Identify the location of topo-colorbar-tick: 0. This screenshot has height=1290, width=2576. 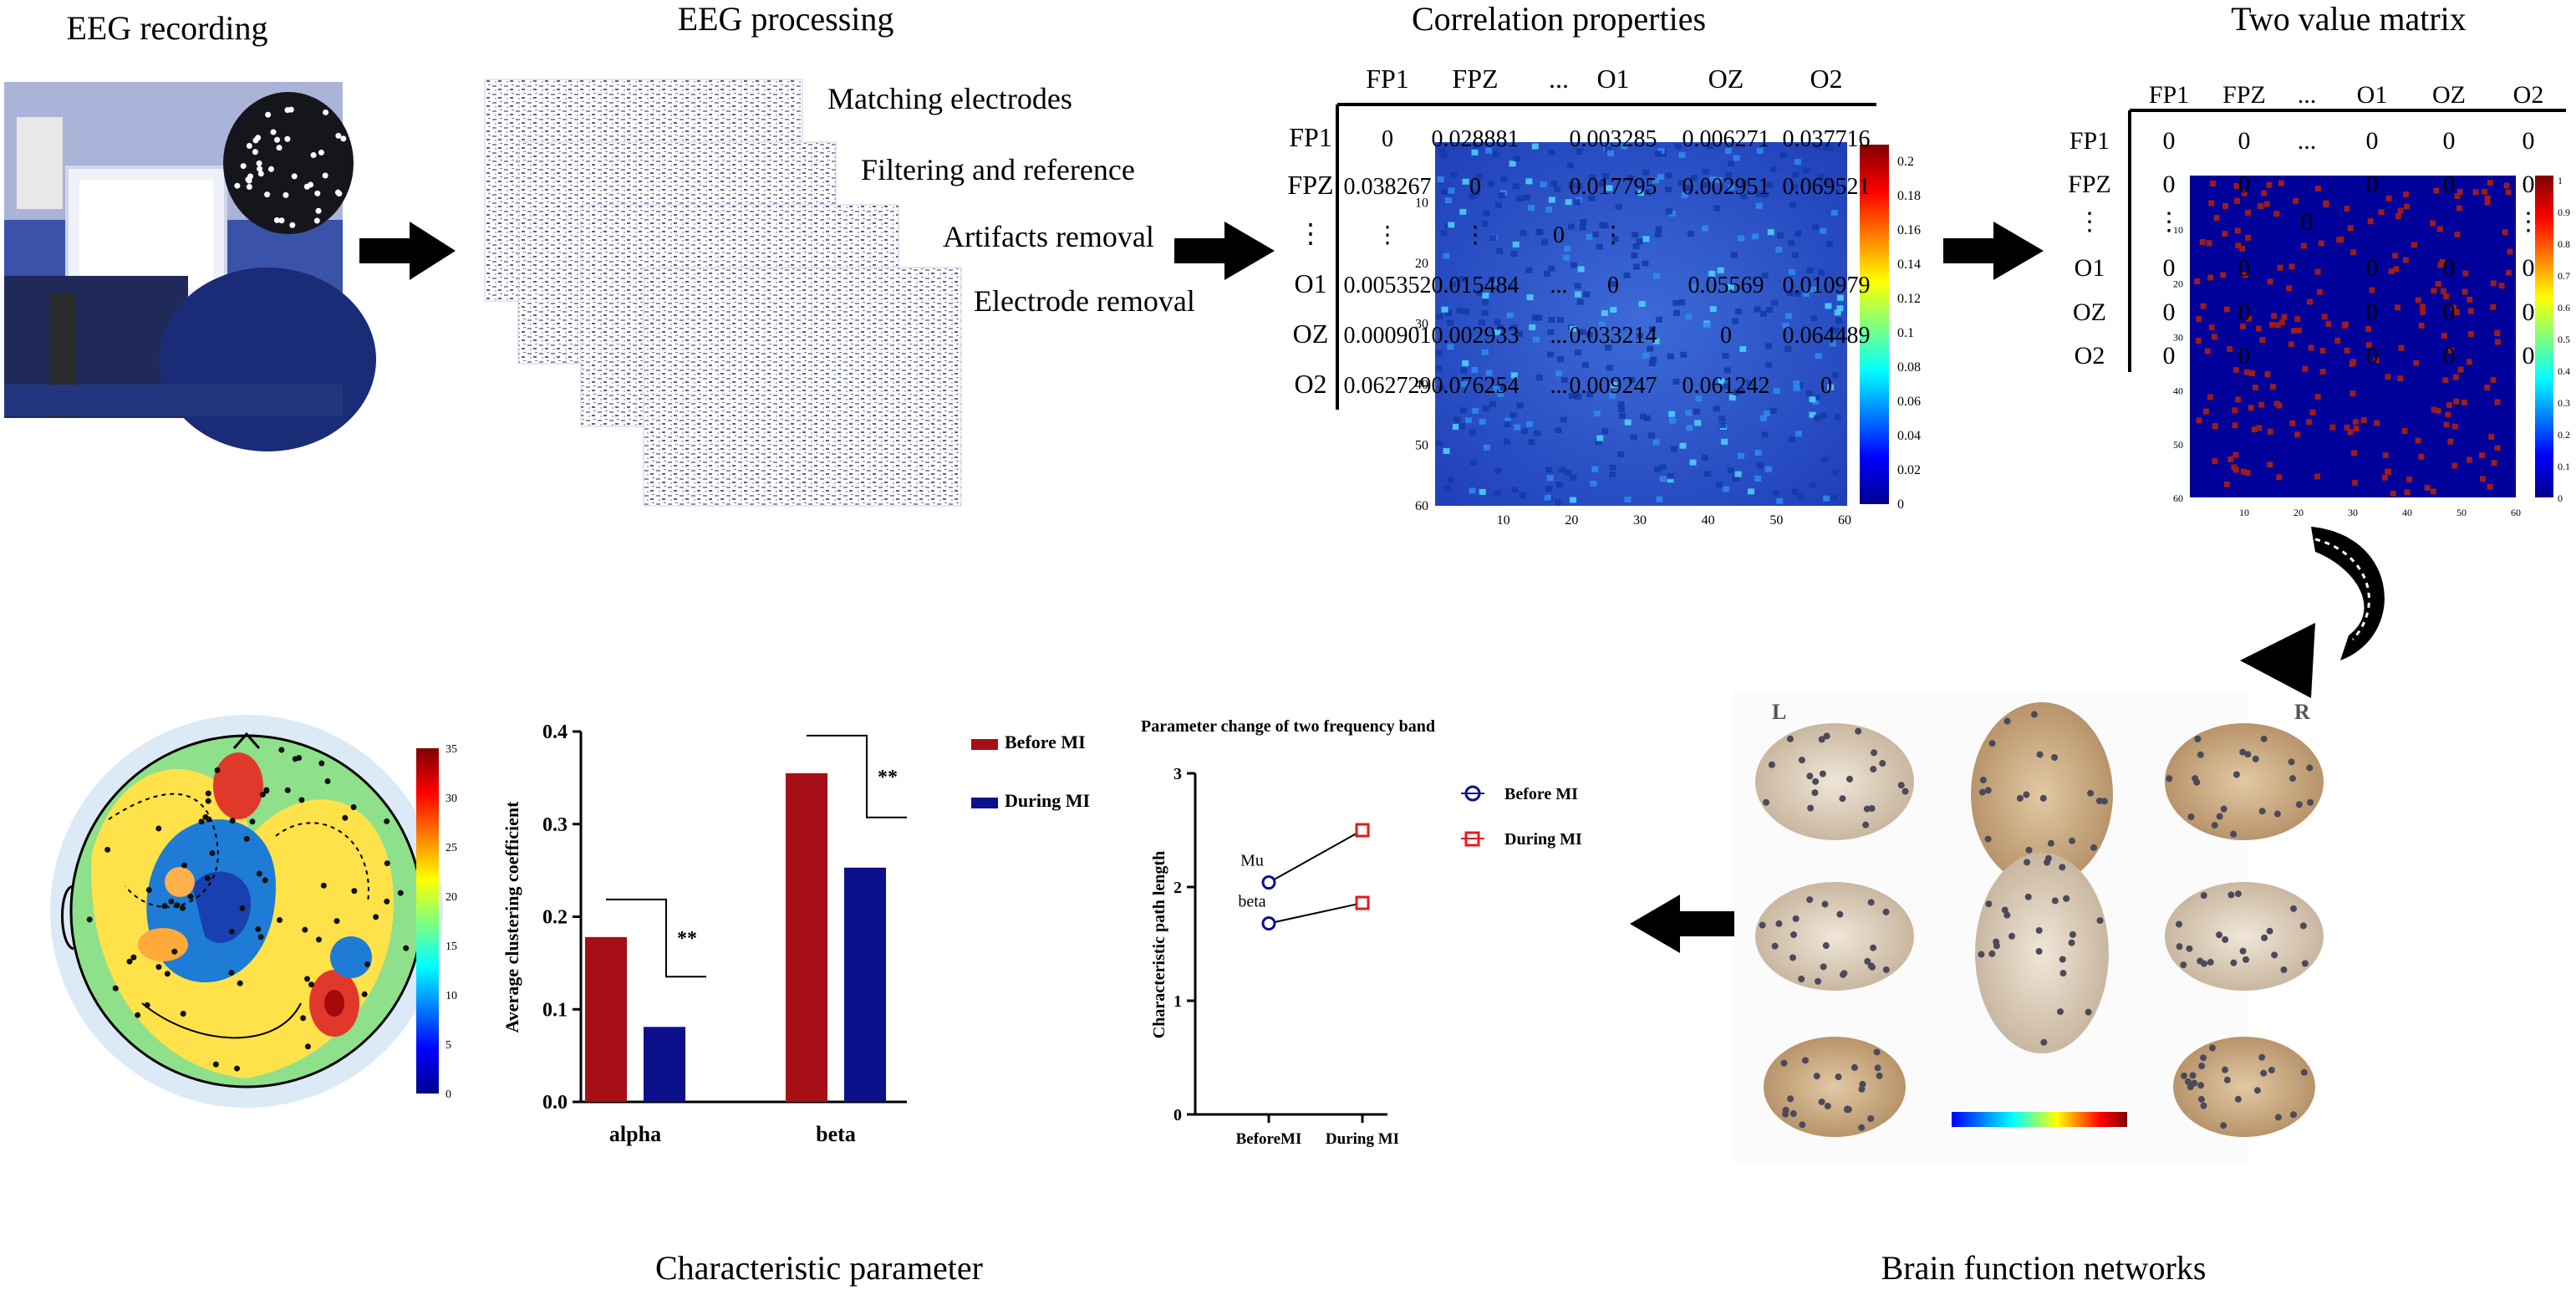
(448, 1095).